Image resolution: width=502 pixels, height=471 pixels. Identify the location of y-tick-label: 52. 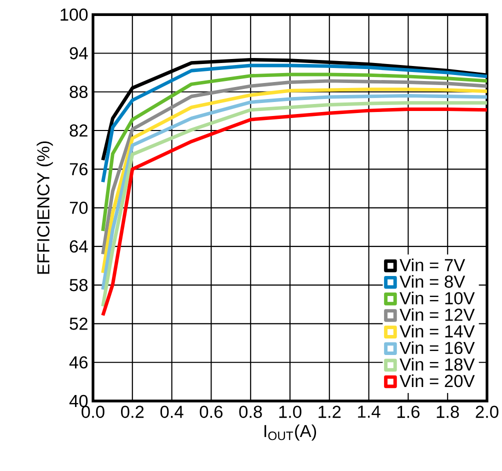
(79, 324).